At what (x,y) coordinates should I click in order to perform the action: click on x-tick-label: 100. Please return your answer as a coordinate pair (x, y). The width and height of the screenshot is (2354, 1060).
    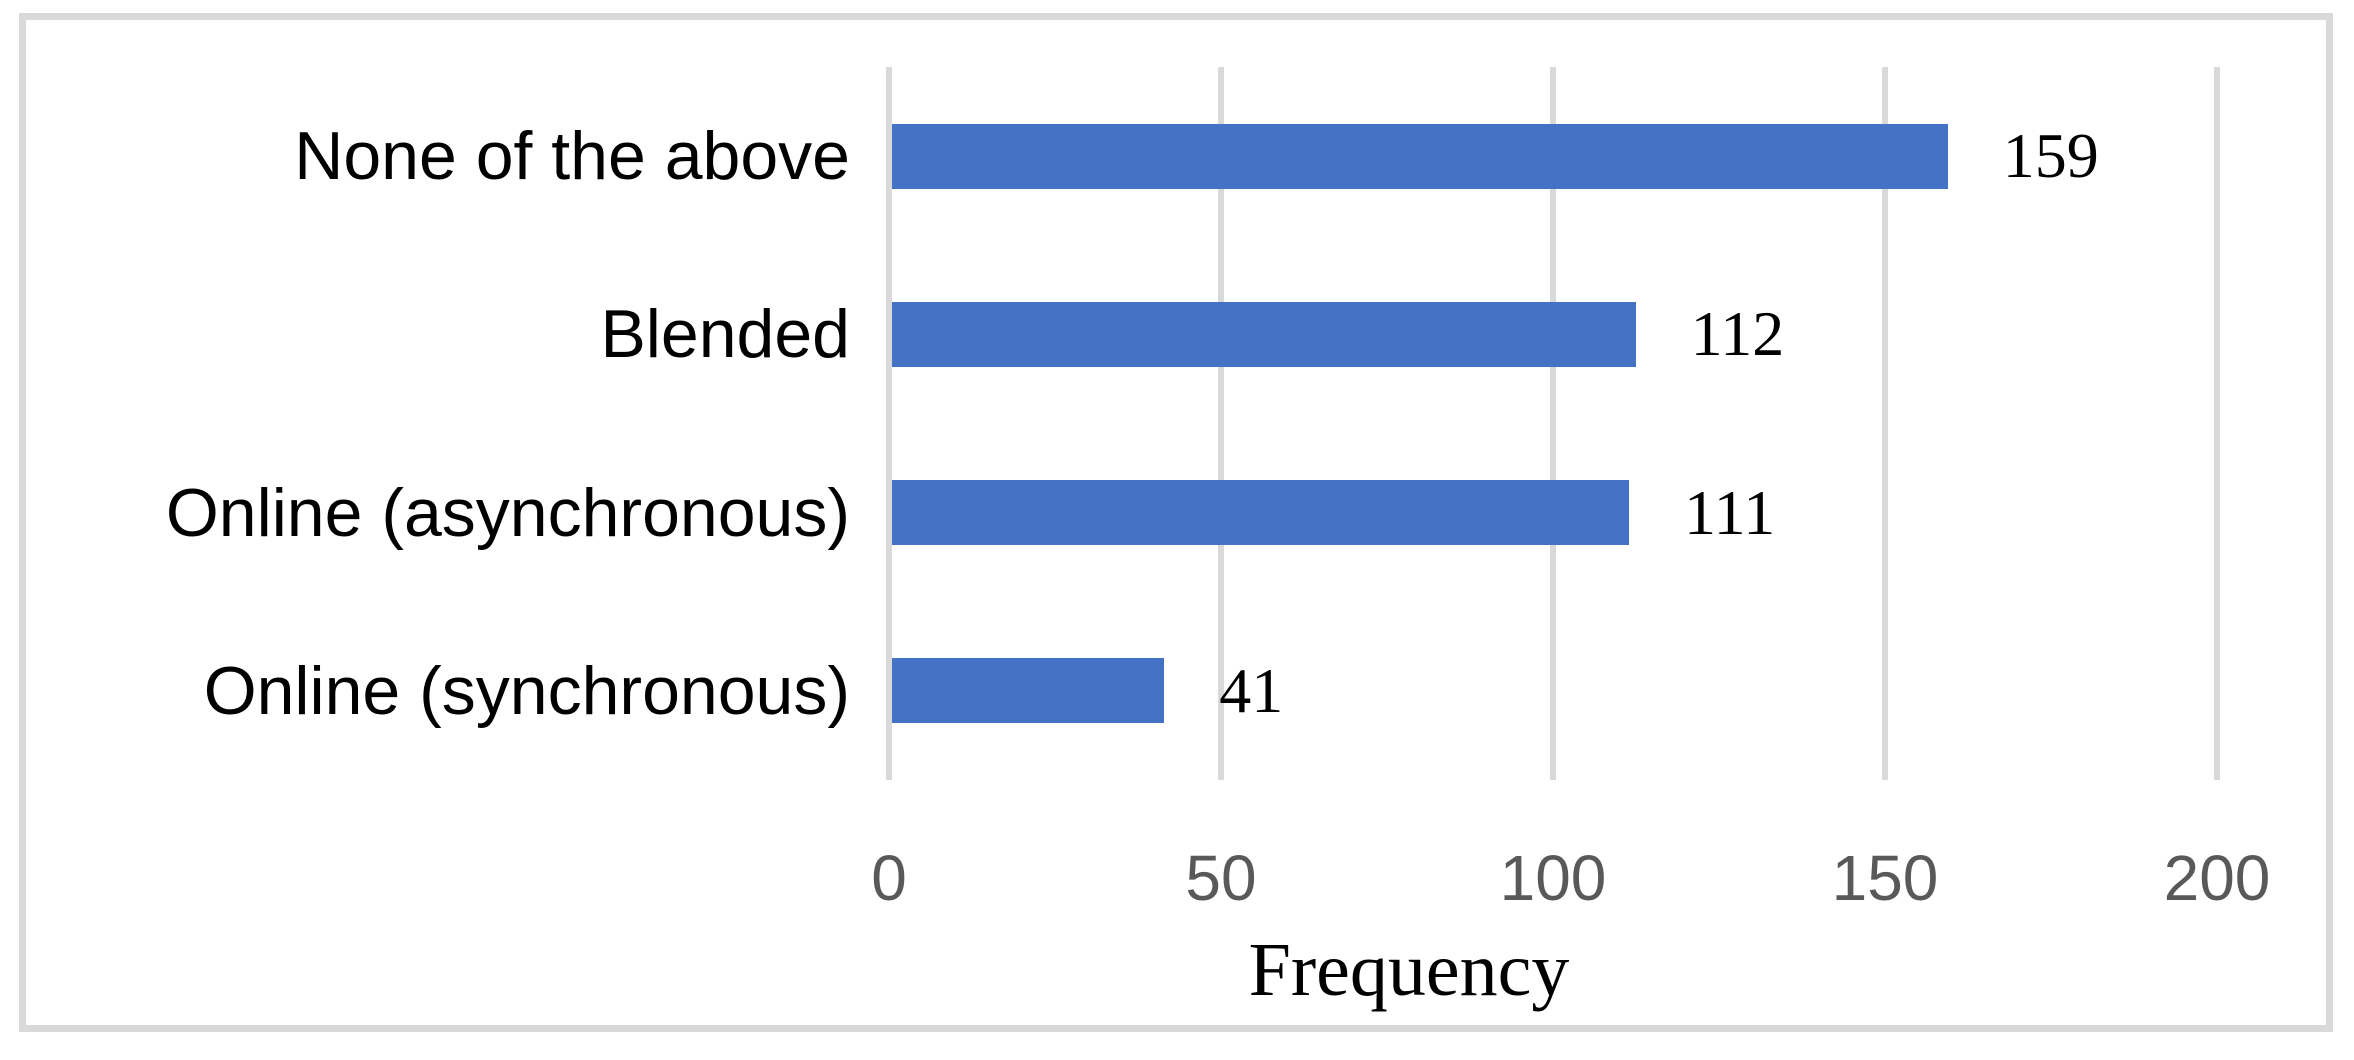
    Looking at the image, I should click on (1553, 878).